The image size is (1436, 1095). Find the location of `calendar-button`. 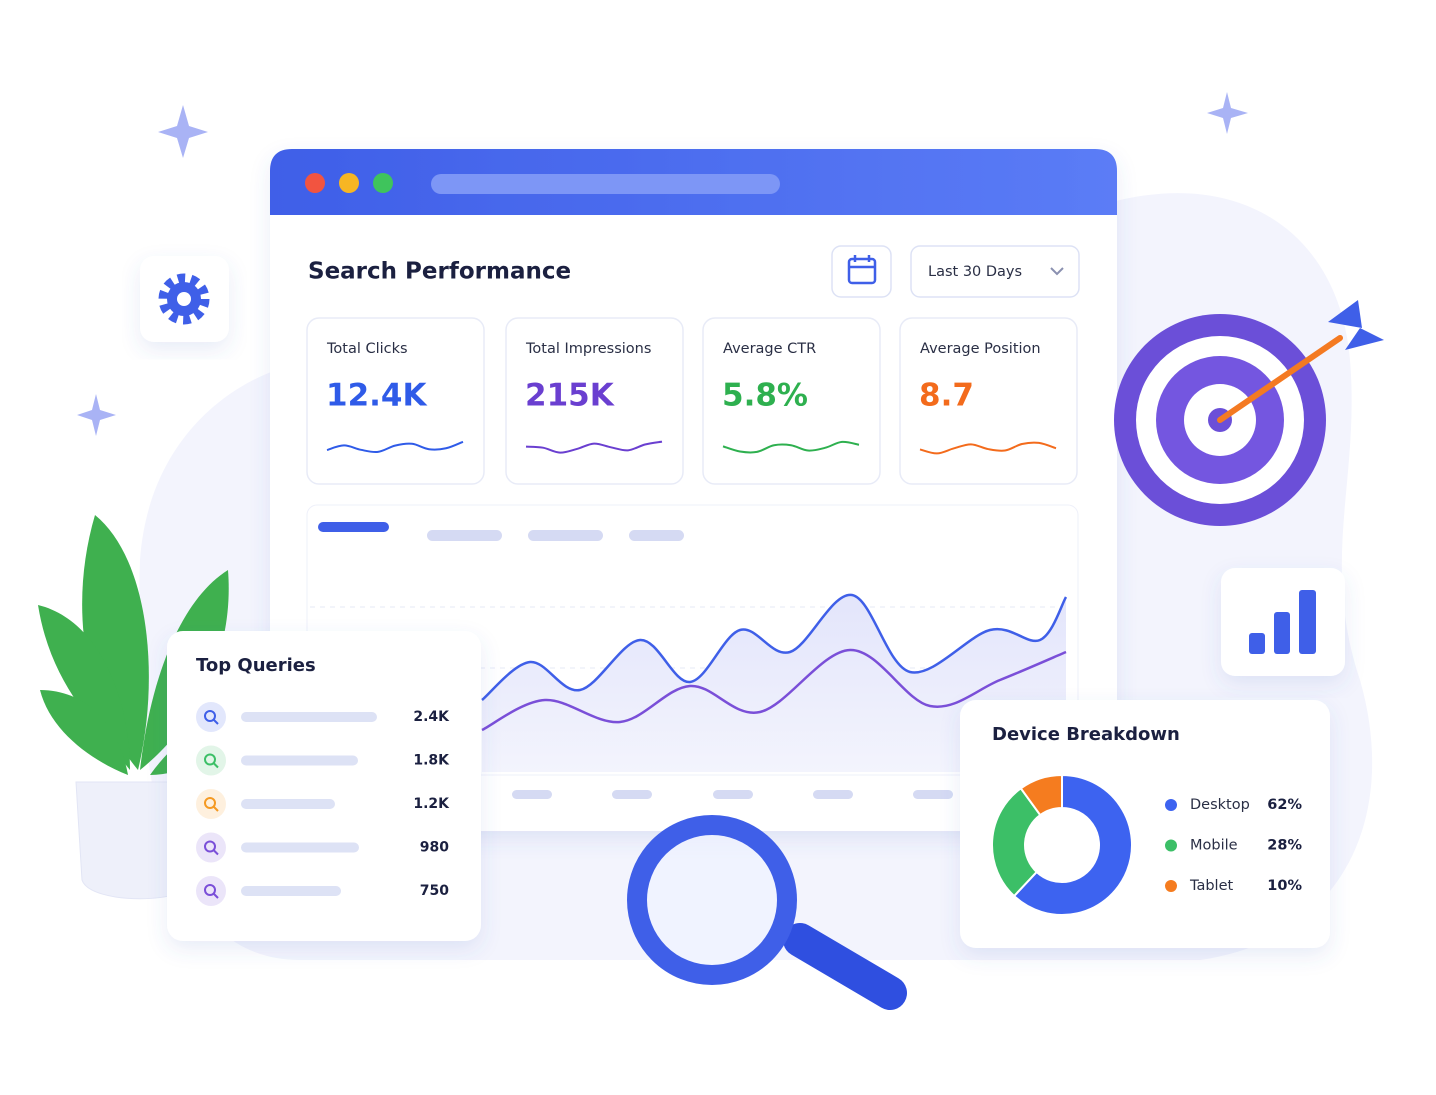

calendar-button is located at coordinates (861, 271).